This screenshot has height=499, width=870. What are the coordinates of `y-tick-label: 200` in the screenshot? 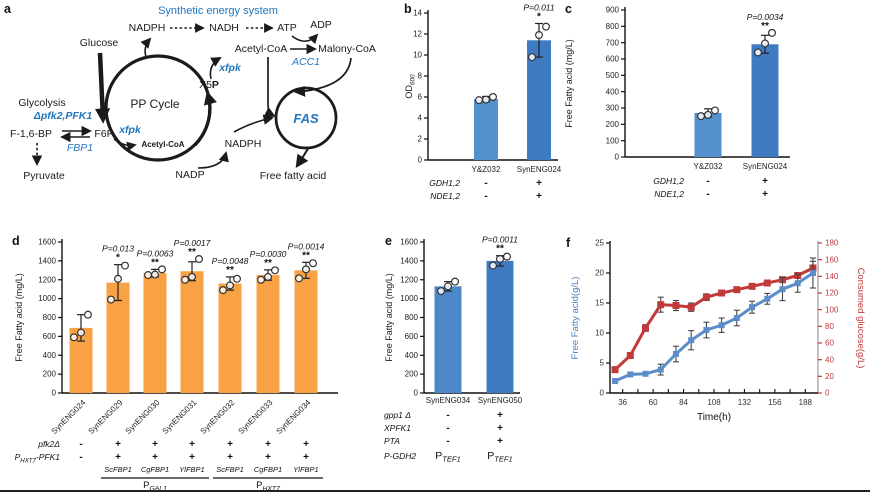 It's located at (412, 374).